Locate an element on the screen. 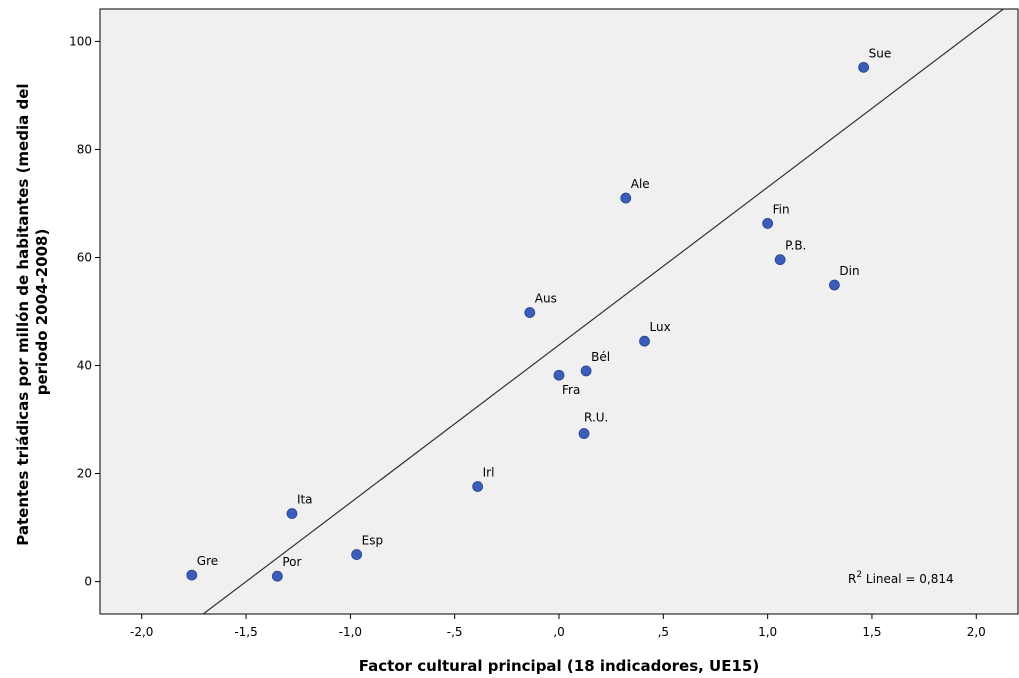  x-tick-label: -1,5 is located at coordinates (245, 632).